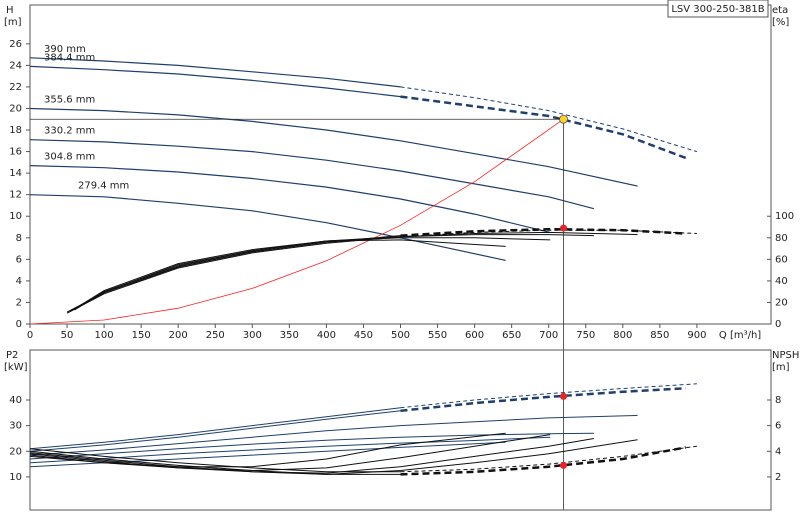 The height and width of the screenshot is (520, 800). Describe the element at coordinates (13, 22) in the screenshot. I see `y-axis-unit: [m]` at that location.